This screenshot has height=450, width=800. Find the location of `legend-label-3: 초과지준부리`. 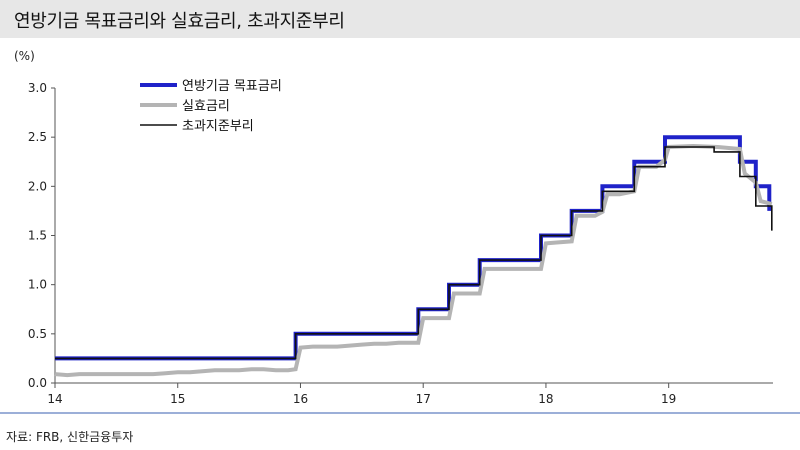

legend-label-3: 초과지준부리 is located at coordinates (218, 126).